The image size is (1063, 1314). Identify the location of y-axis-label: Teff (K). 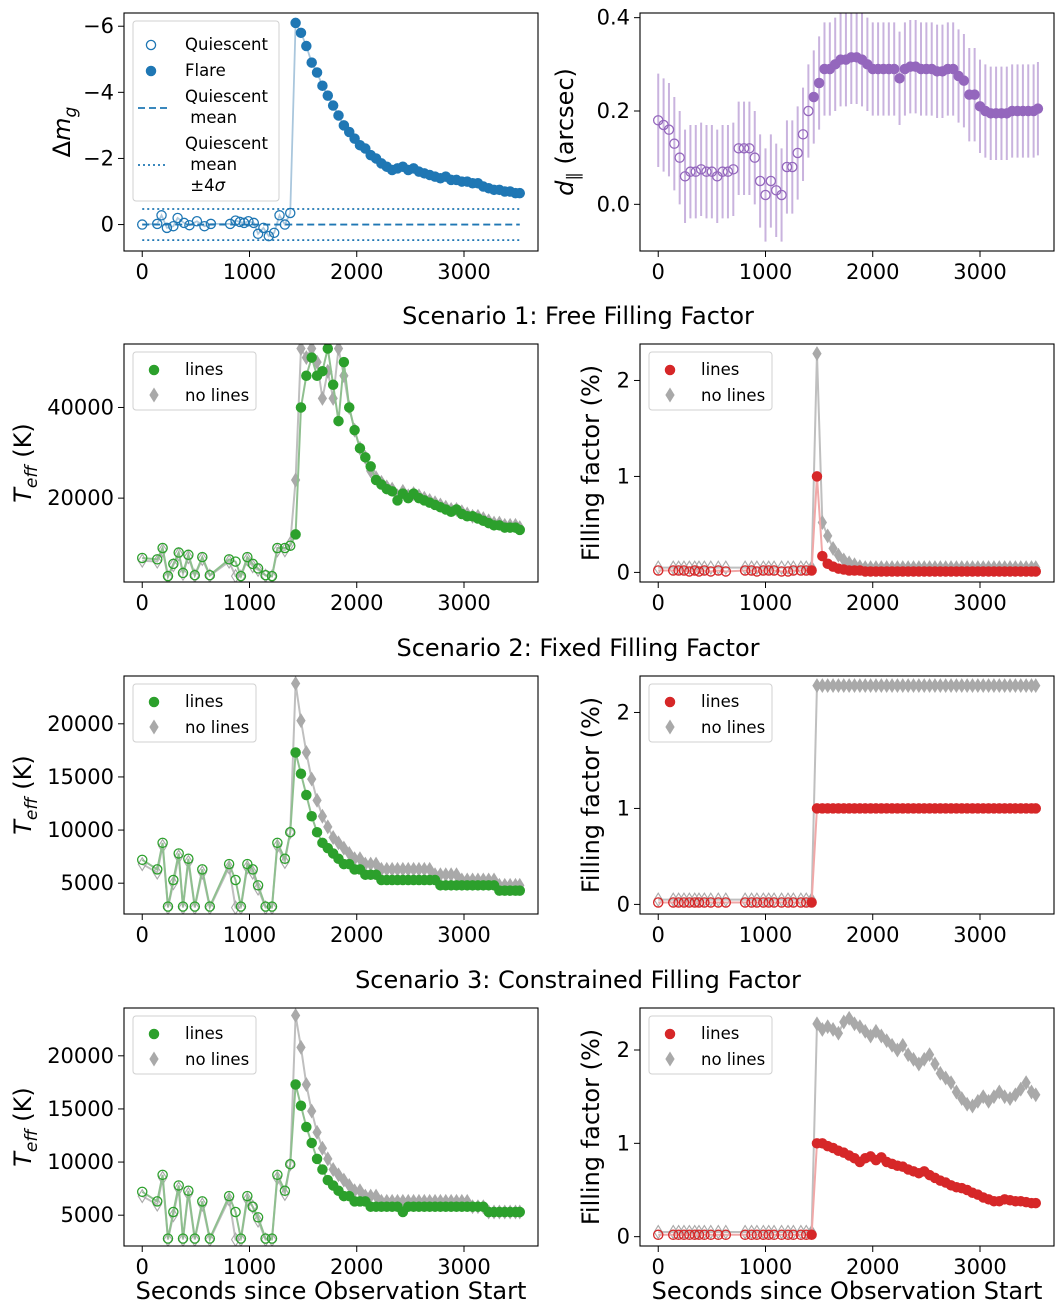
(25, 463).